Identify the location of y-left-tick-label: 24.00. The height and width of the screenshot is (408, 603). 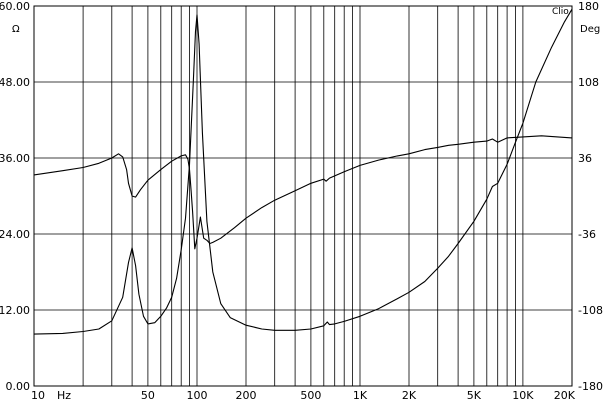
(15, 234).